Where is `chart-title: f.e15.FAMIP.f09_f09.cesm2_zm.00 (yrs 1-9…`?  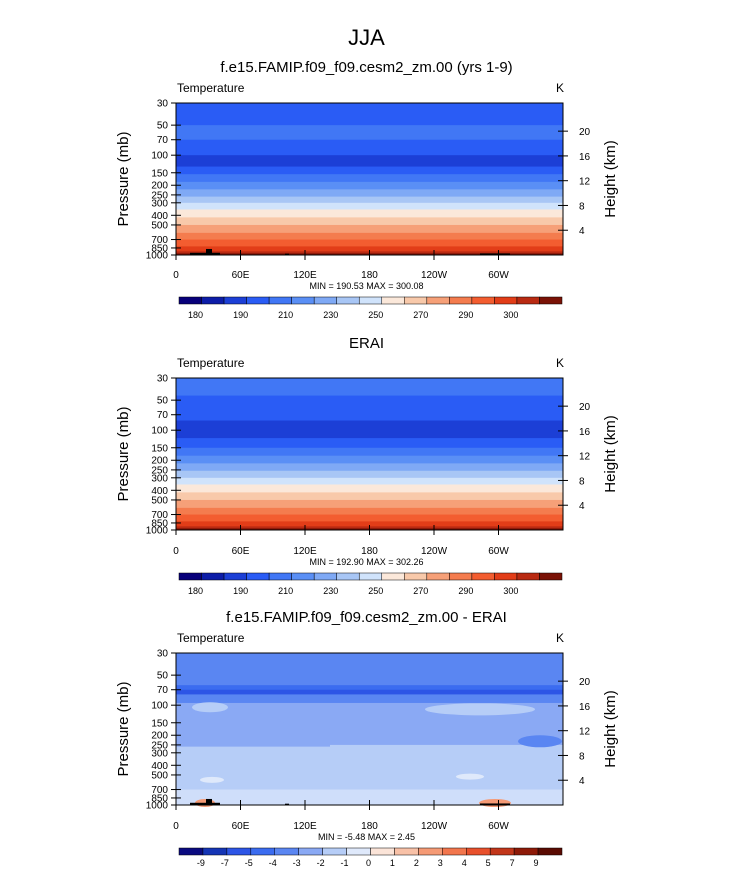 chart-title: f.e15.FAMIP.f09_f09.cesm2_zm.00 (yrs 1-9… is located at coordinates (366, 67).